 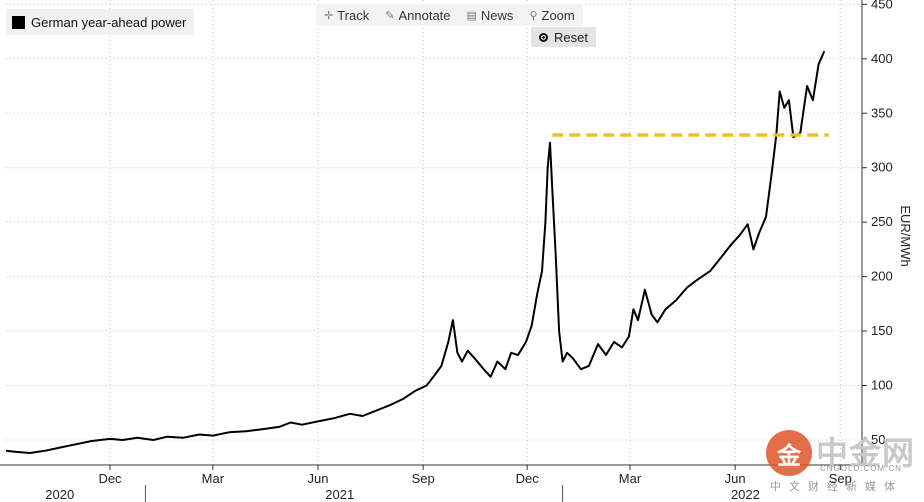 I want to click on y-tick-label: 50, so click(x=878, y=439).